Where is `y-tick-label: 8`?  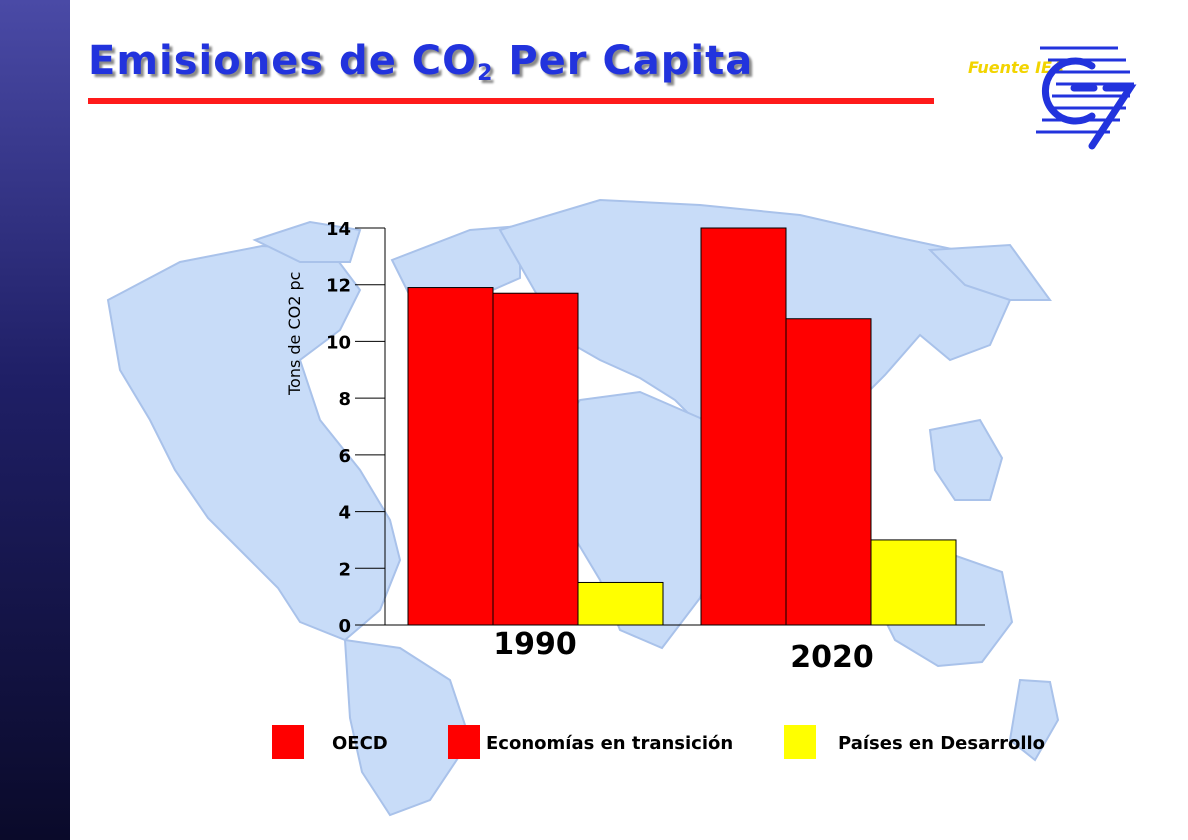
y-tick-label: 8 is located at coordinates (344, 399).